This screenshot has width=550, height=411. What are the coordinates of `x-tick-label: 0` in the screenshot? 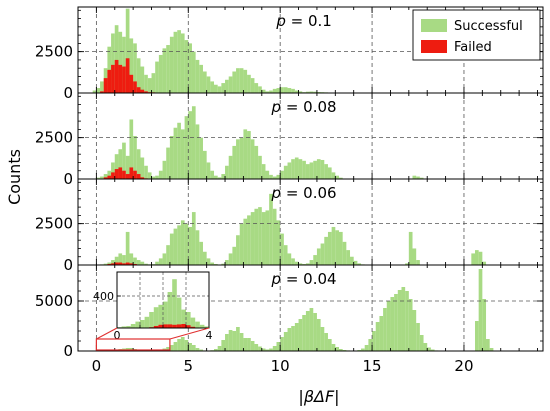 It's located at (97, 366).